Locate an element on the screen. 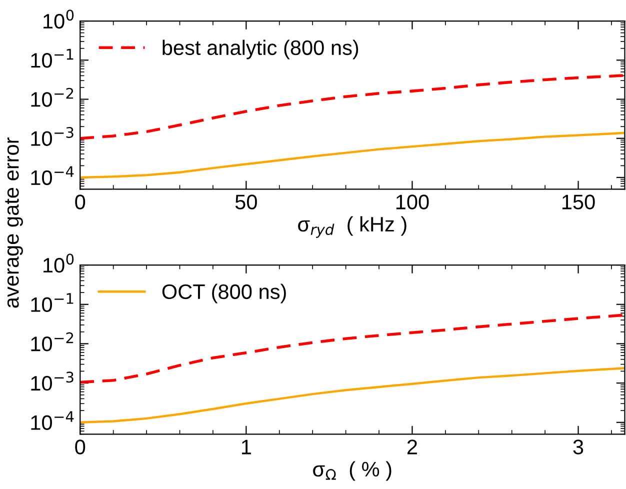  x-tick-label: 3 is located at coordinates (578, 447).